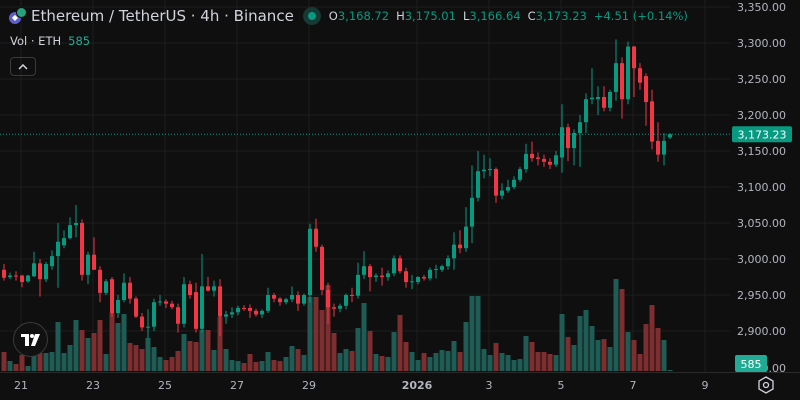 The width and height of the screenshot is (800, 400). Describe the element at coordinates (762, 134) in the screenshot. I see `last-price-value: 3,173.23` at that location.